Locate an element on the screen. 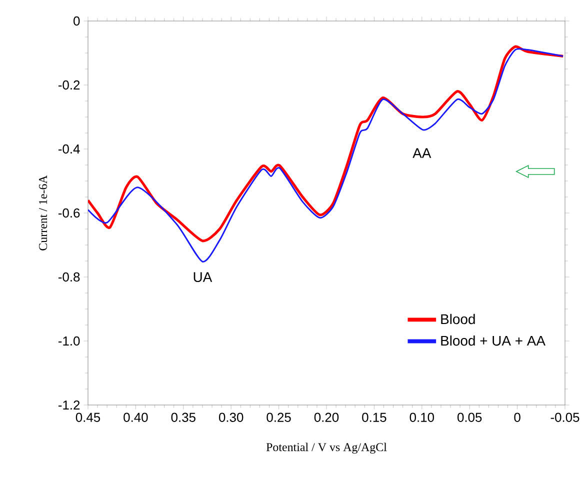 This screenshot has height=482, width=583. x-tick-label: -0.05 is located at coordinates (565, 417).